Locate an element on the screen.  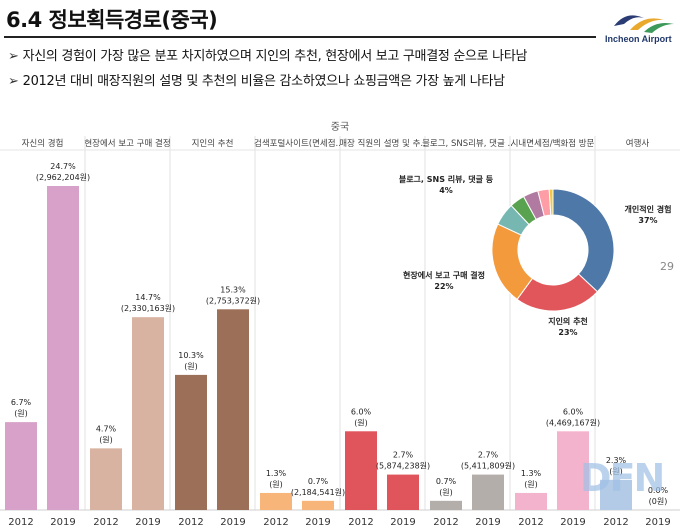
bar-value-label: 2.3% is located at coordinates (616, 460).